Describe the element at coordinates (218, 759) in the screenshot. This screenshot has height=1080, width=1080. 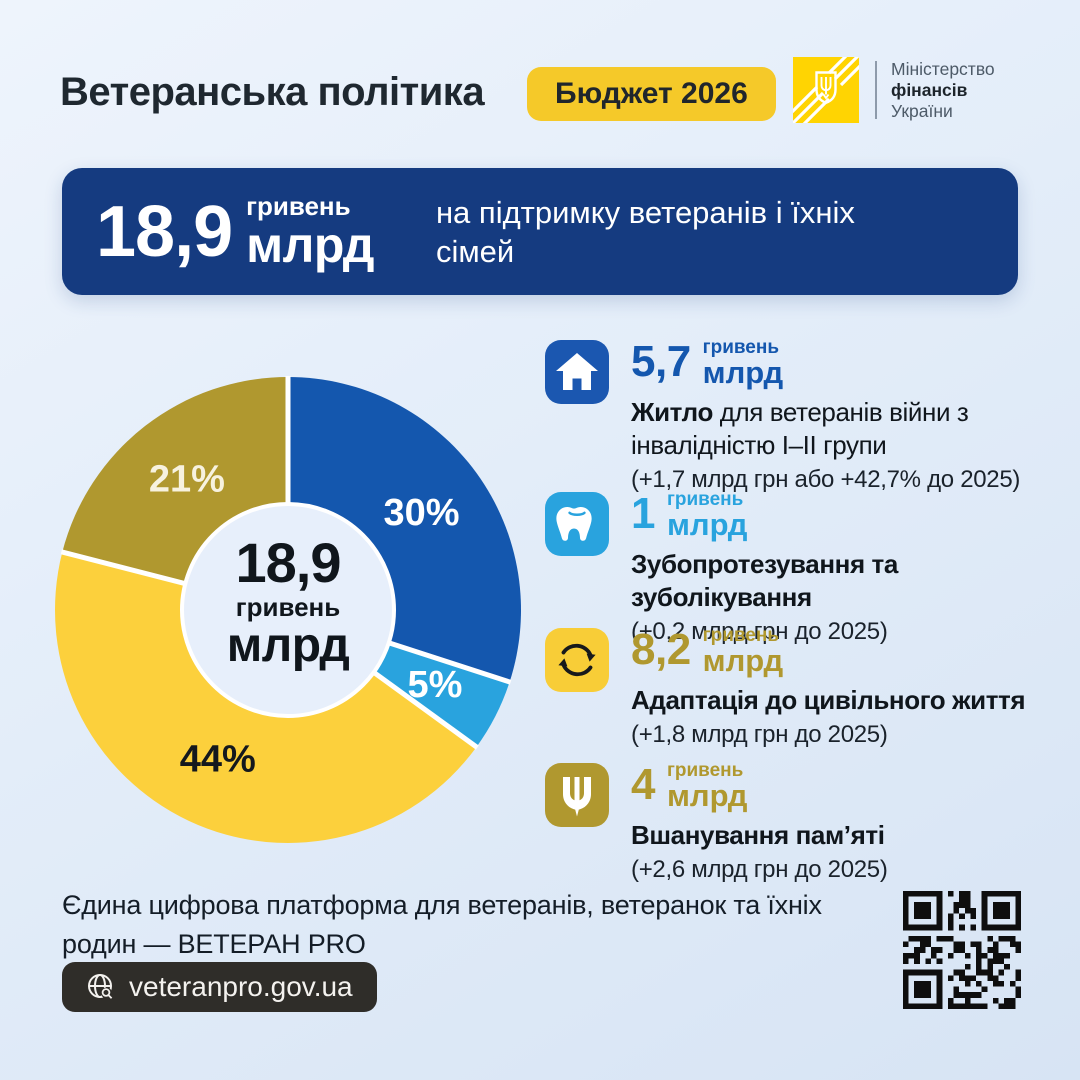
I see `donut-percent-label: 44%` at that location.